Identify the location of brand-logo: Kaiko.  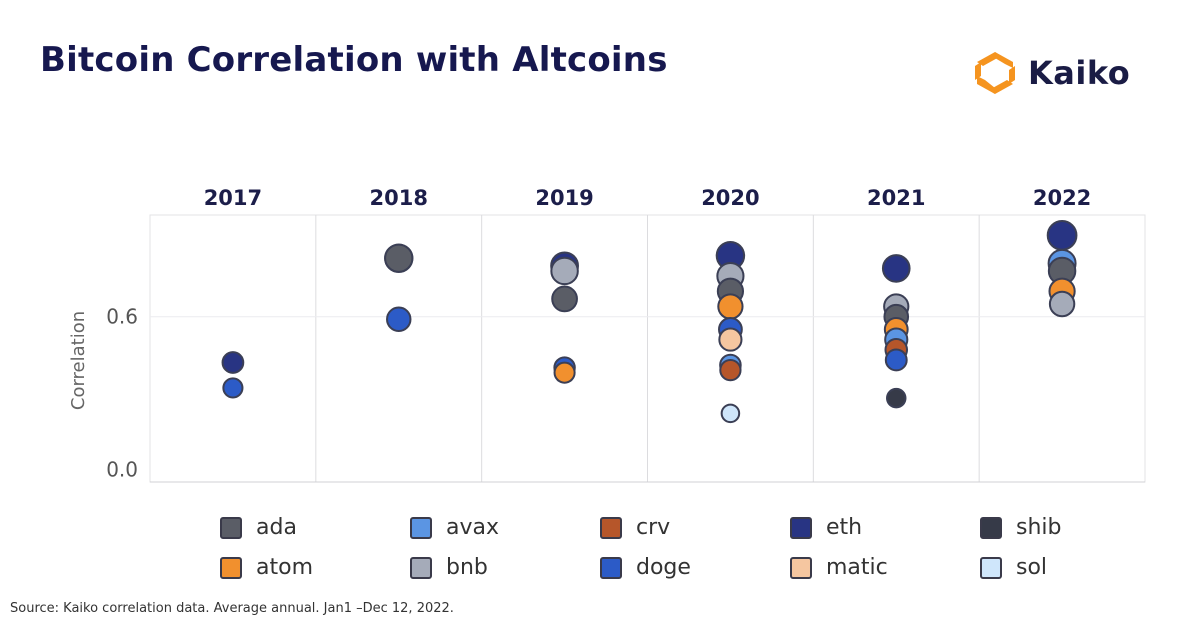
(1051, 73).